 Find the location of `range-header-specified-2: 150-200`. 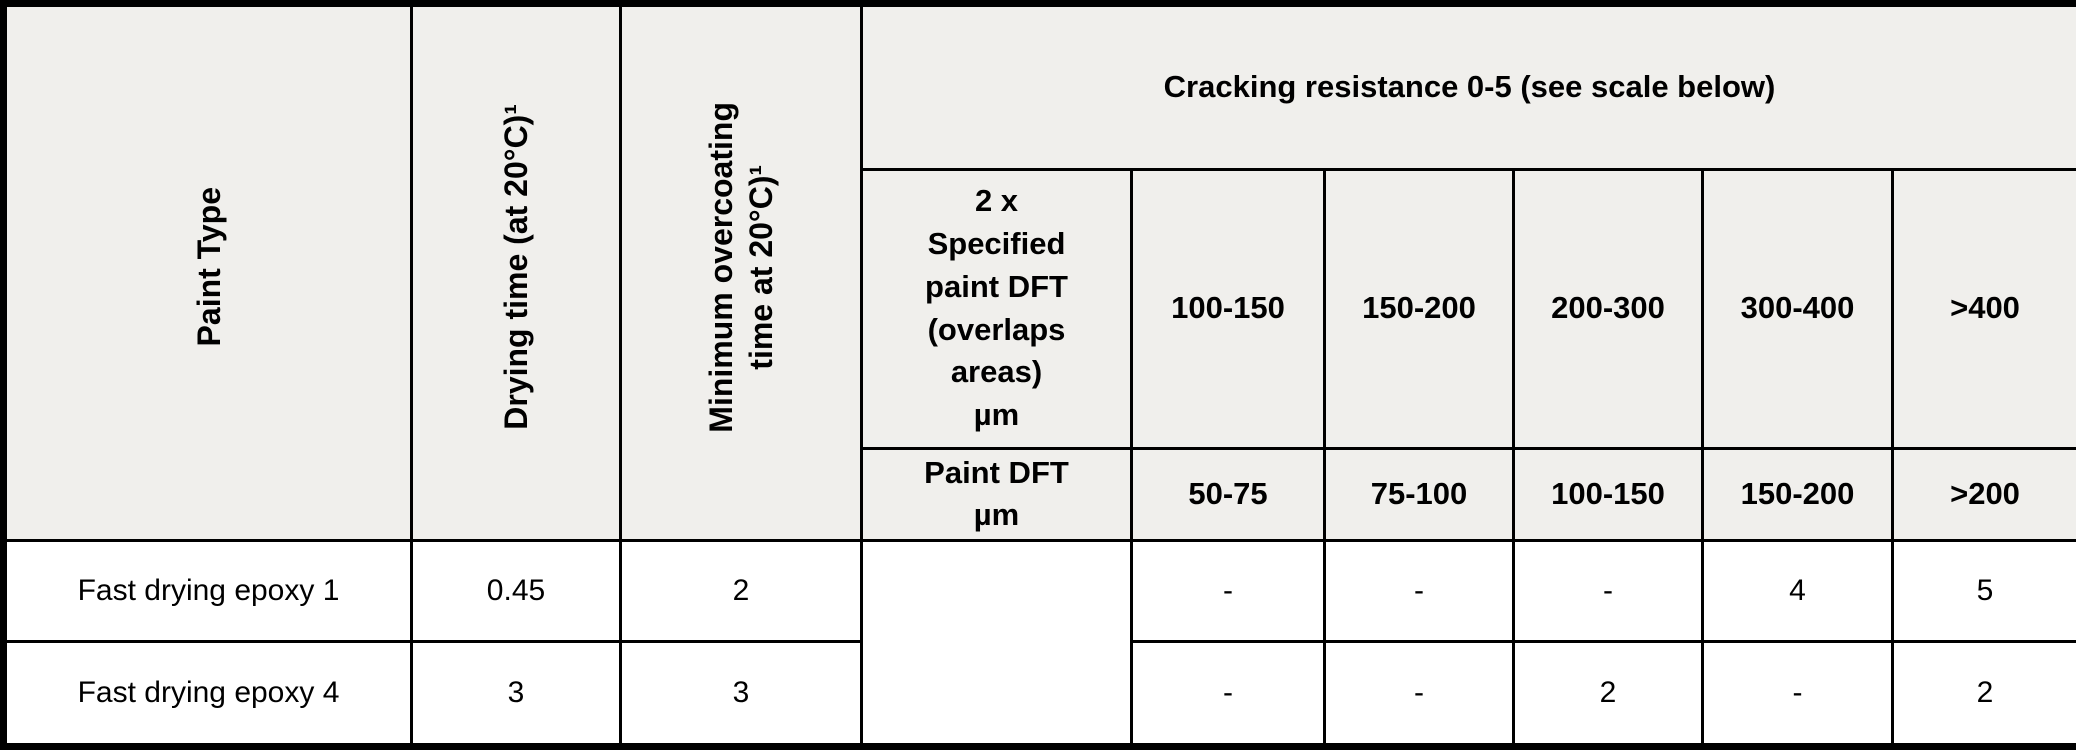

range-header-specified-2: 150-200 is located at coordinates (1419, 308).